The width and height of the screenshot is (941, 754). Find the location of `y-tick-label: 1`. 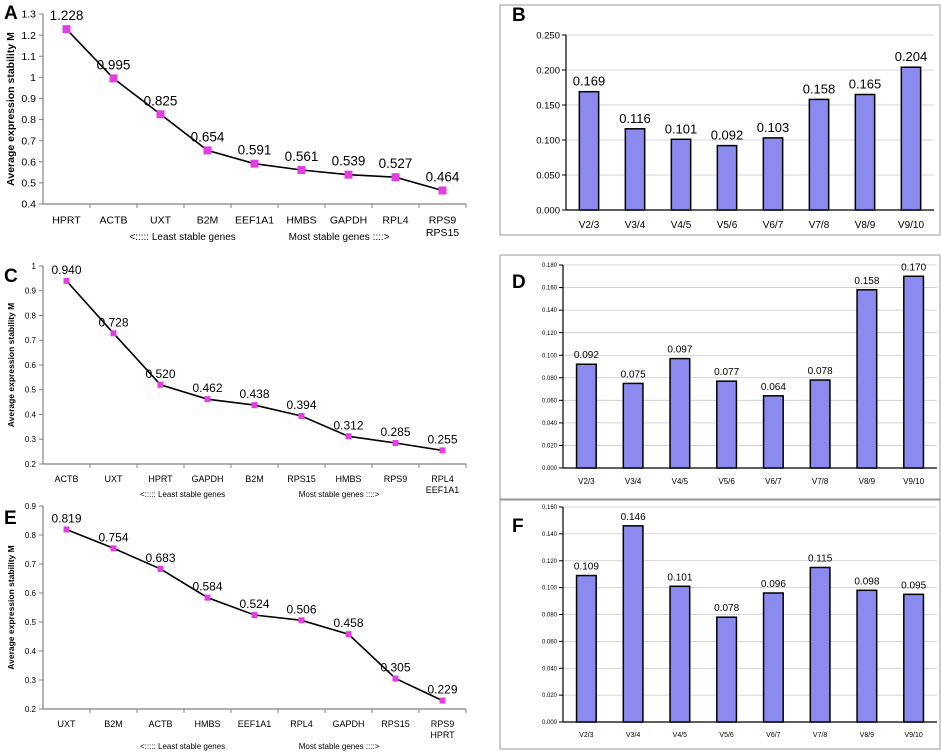

y-tick-label: 1 is located at coordinates (33, 78).